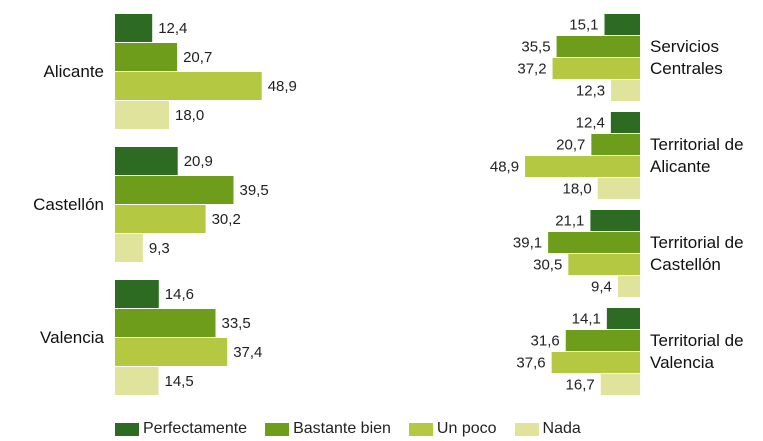 The height and width of the screenshot is (441, 763). I want to click on value-label: 30,5, so click(547, 264).